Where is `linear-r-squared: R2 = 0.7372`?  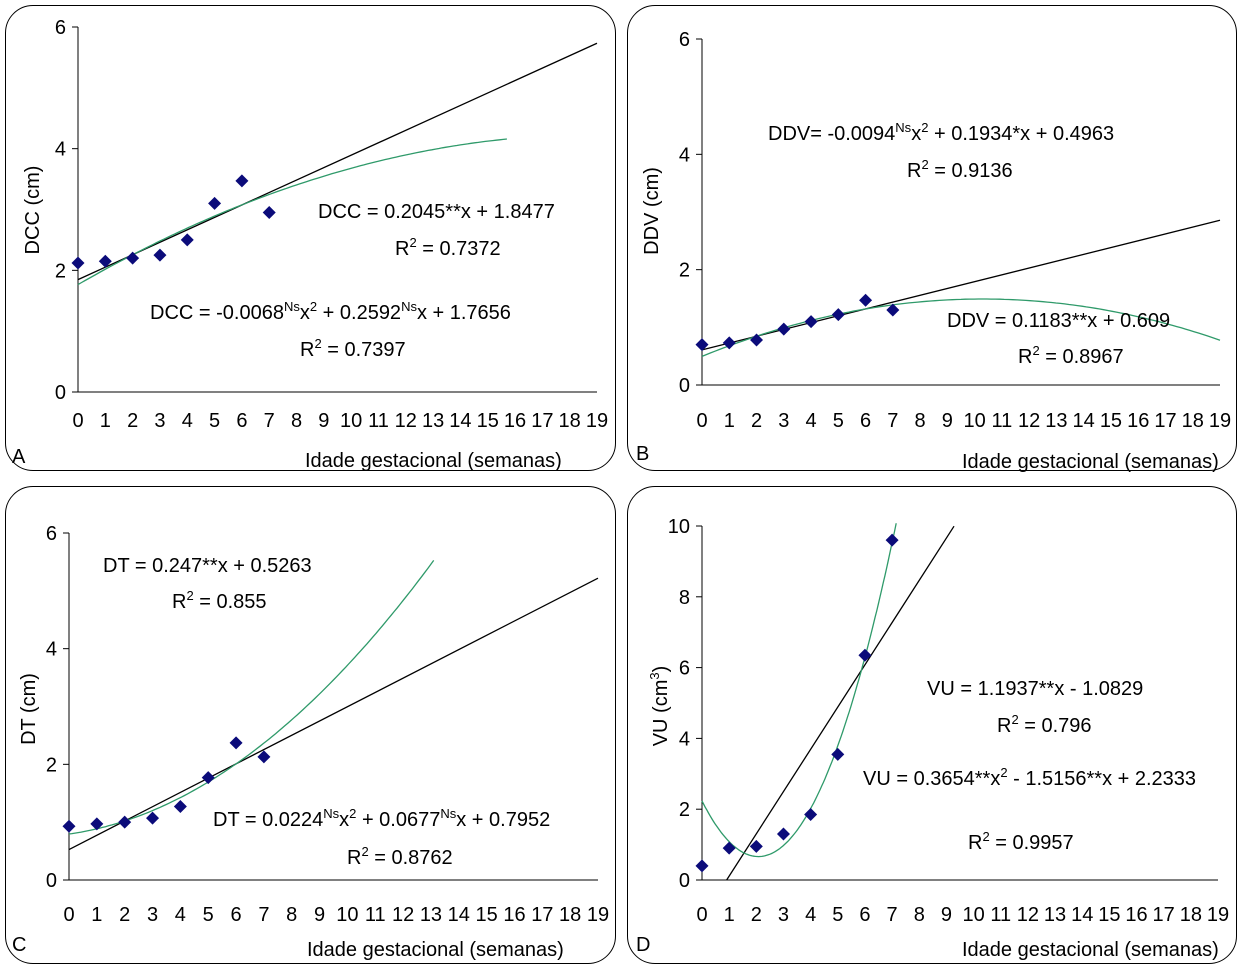
linear-r-squared: R2 = 0.7372 is located at coordinates (448, 247).